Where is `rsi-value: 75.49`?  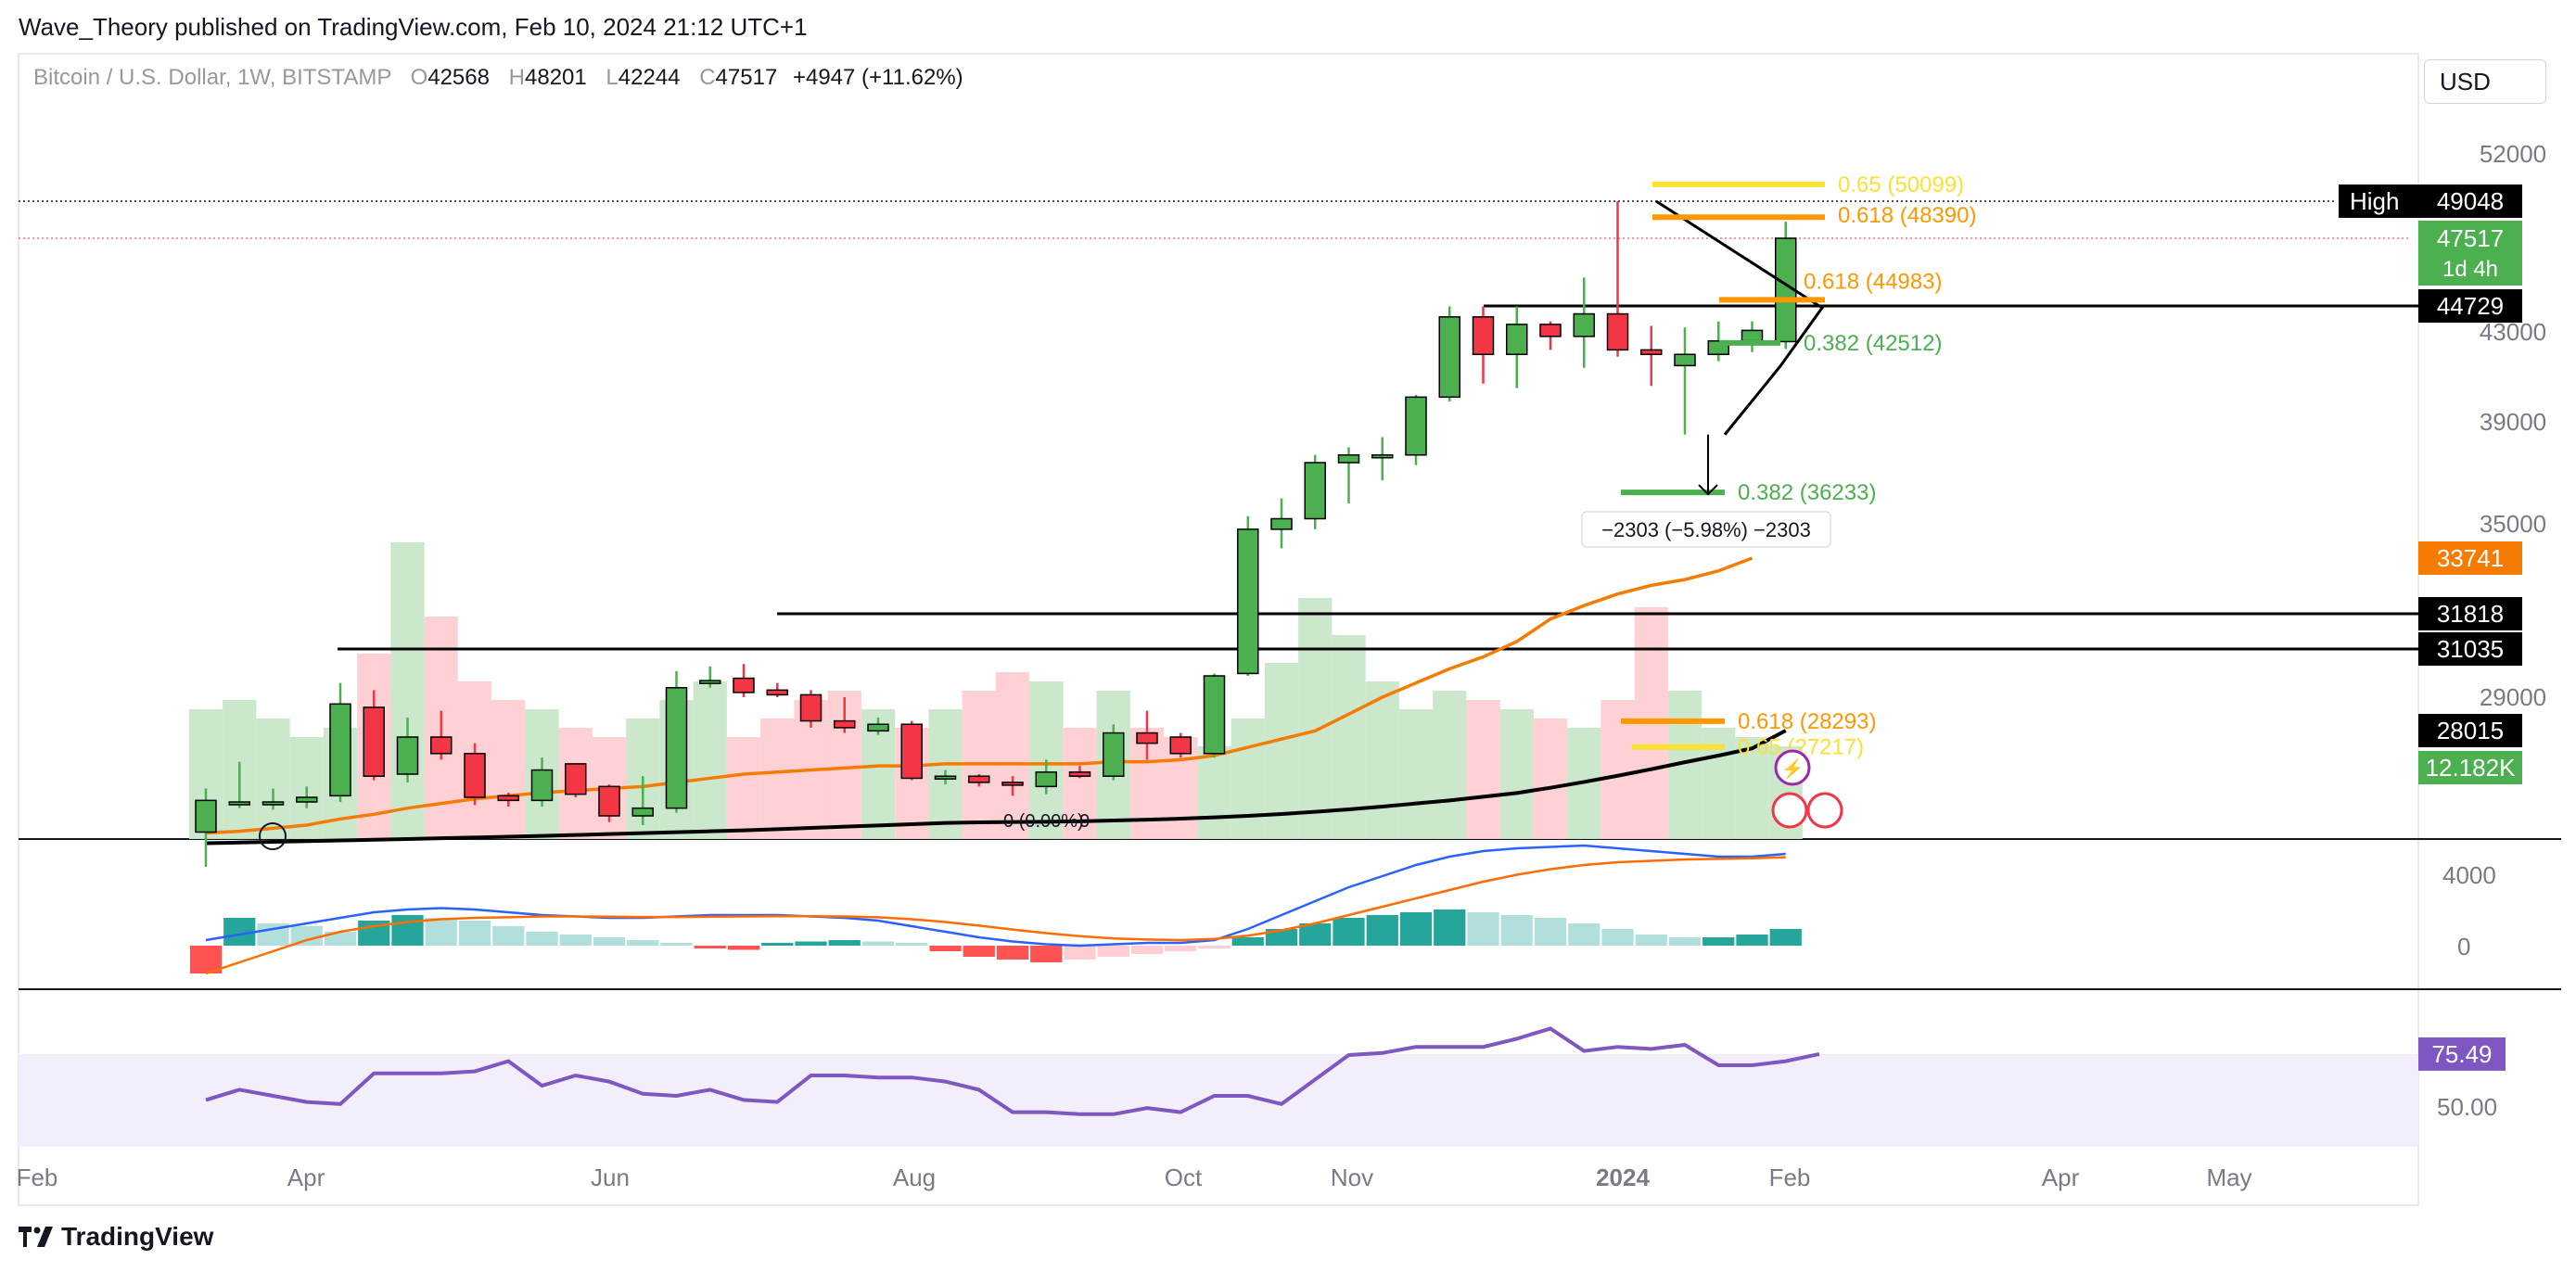 rsi-value: 75.49 is located at coordinates (2461, 1054).